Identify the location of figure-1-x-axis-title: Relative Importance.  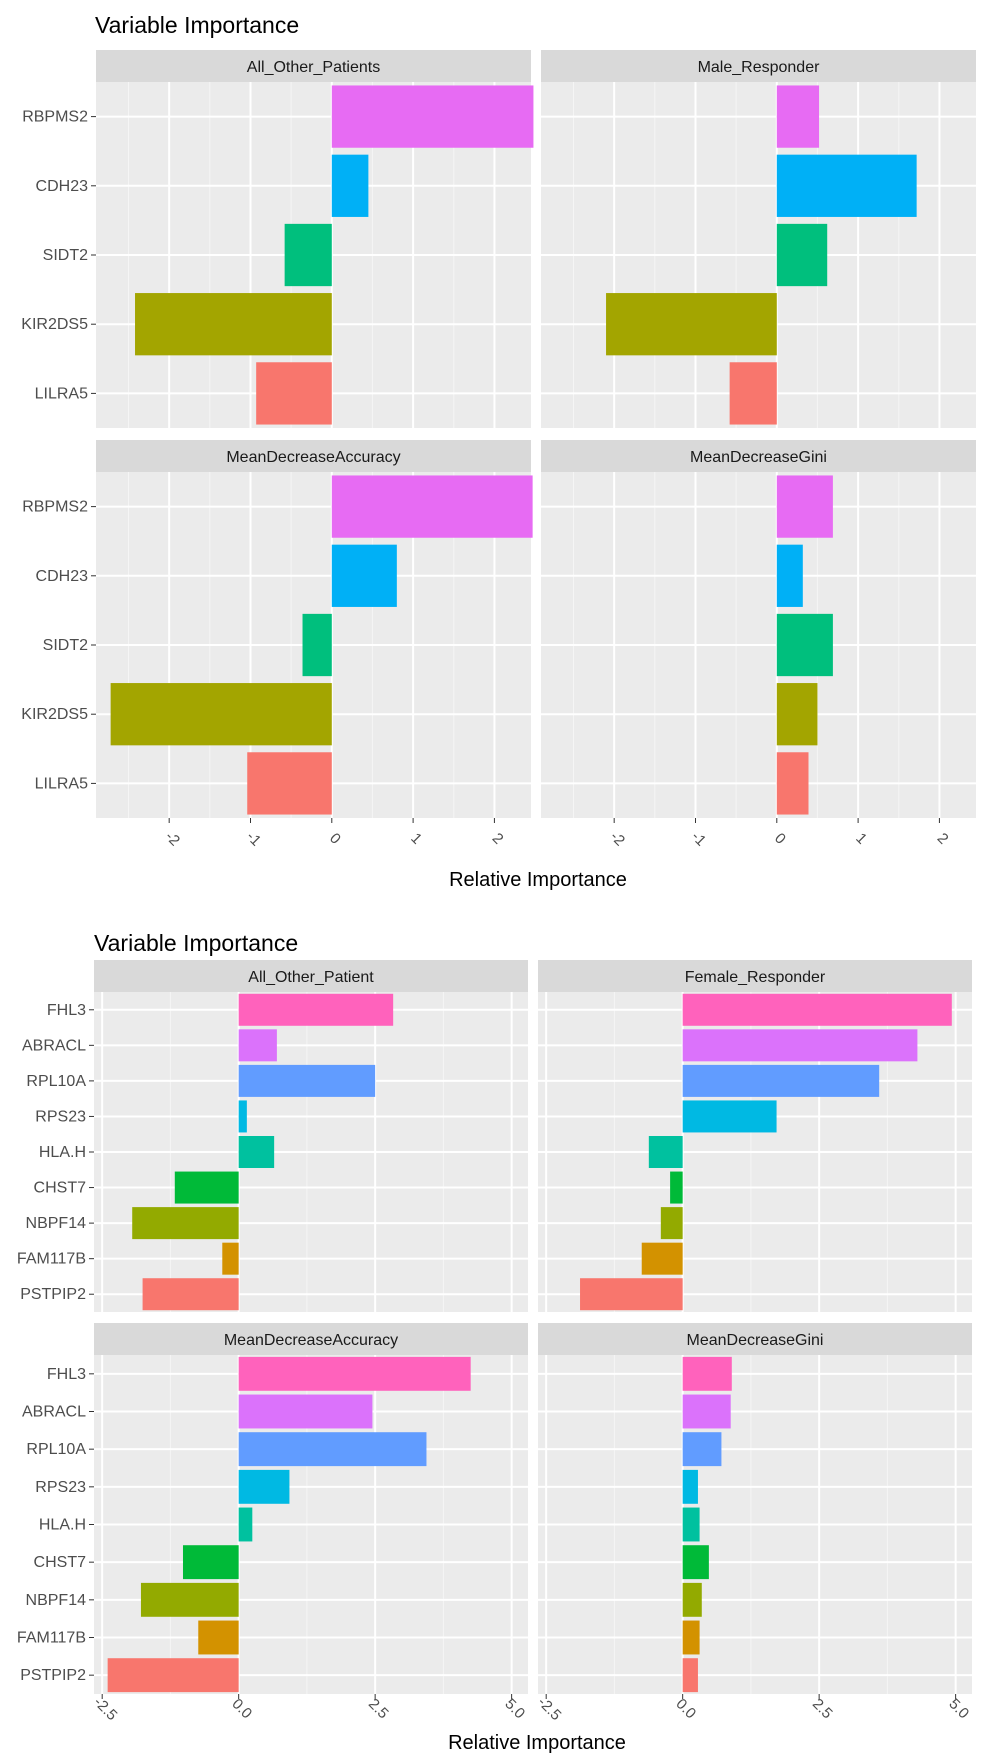
(538, 880).